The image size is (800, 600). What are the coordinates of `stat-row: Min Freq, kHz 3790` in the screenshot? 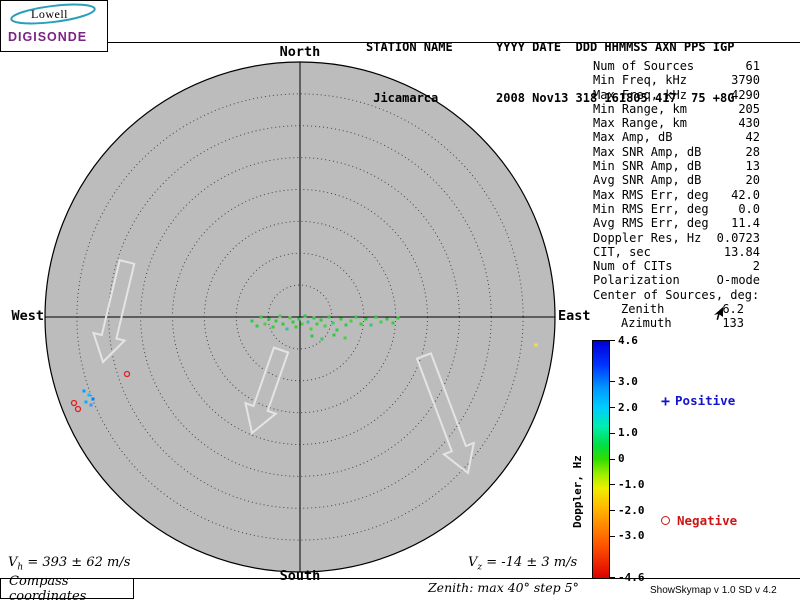 It's located at (676, 80).